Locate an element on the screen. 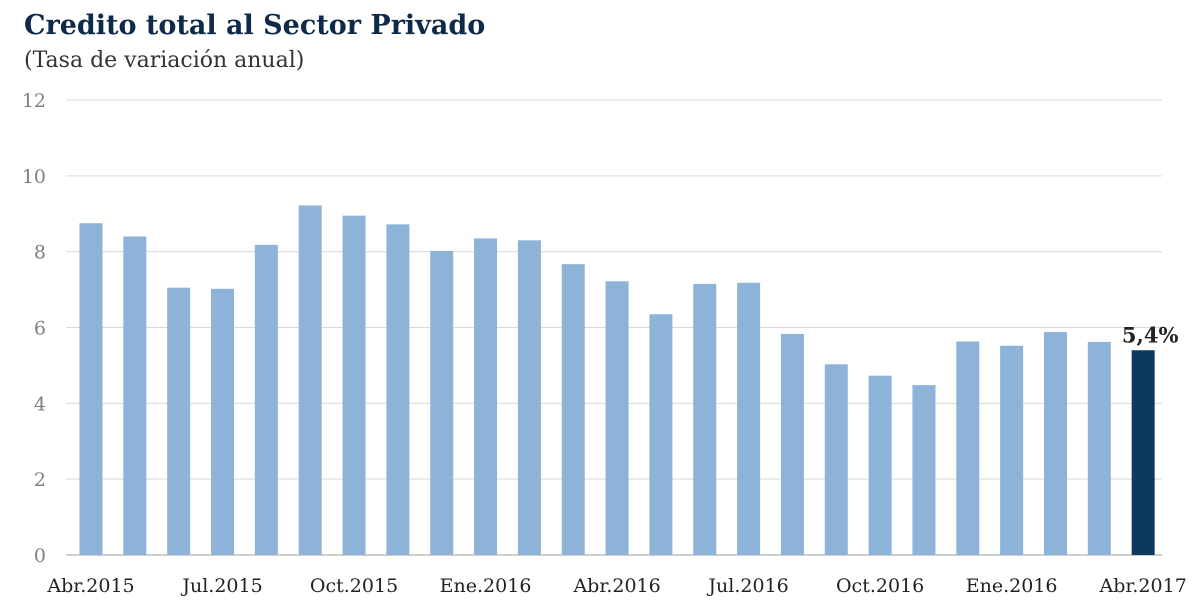 This screenshot has height=616, width=1200. x-tick-label: Oct.2016 is located at coordinates (880, 586).